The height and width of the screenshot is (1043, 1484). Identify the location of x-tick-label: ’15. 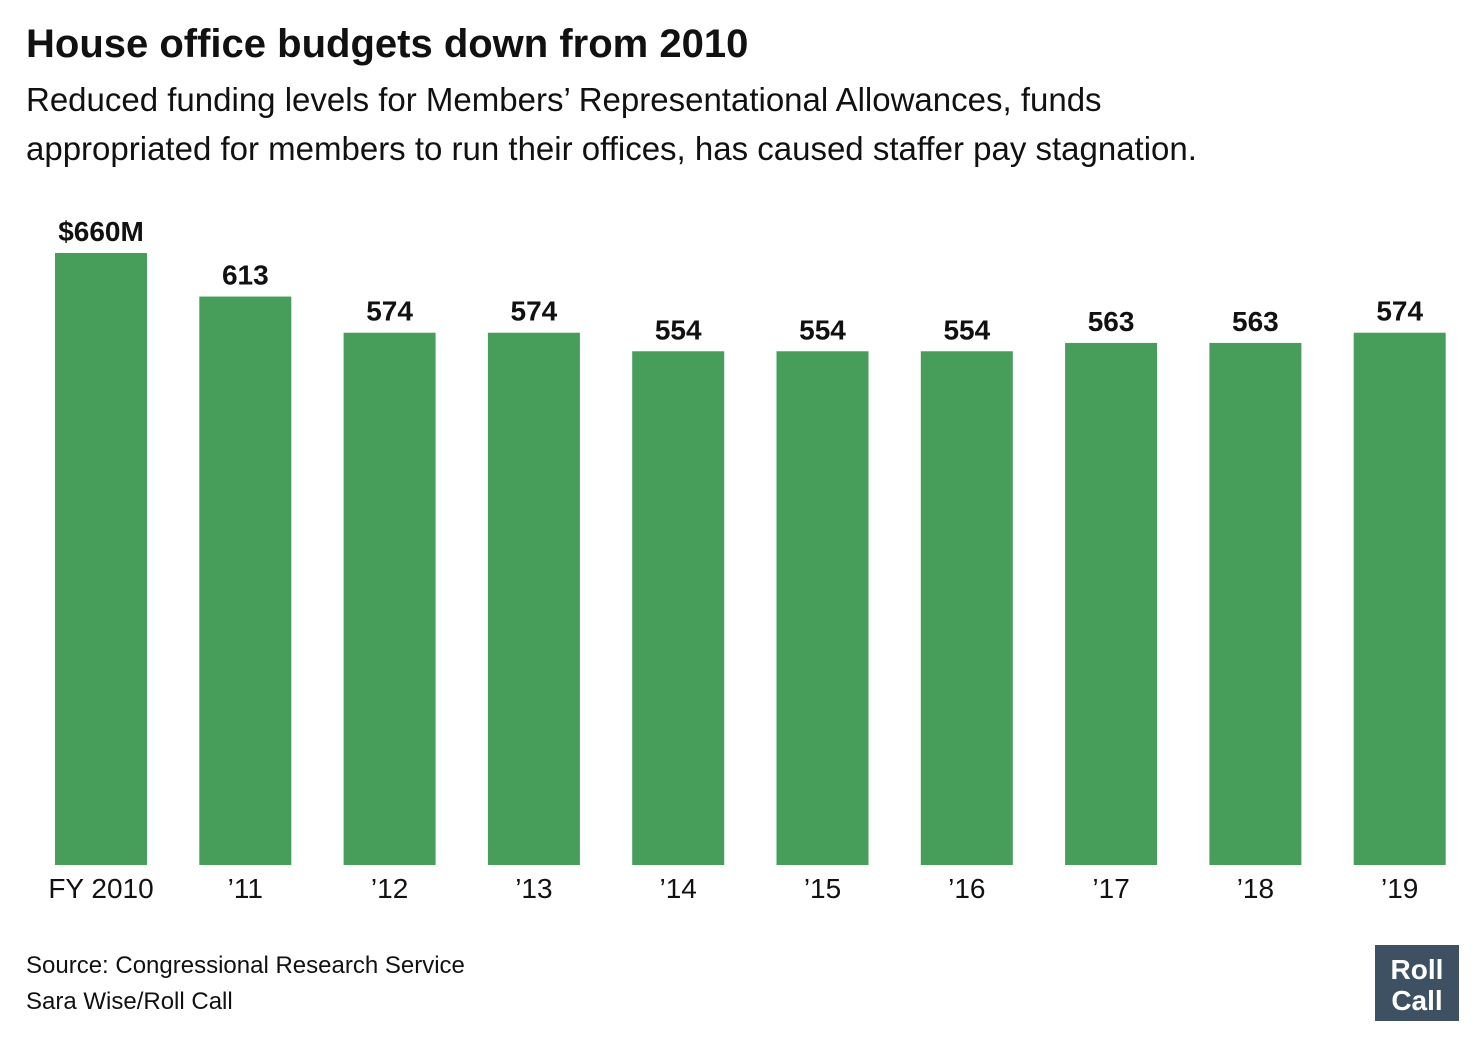
(822, 888).